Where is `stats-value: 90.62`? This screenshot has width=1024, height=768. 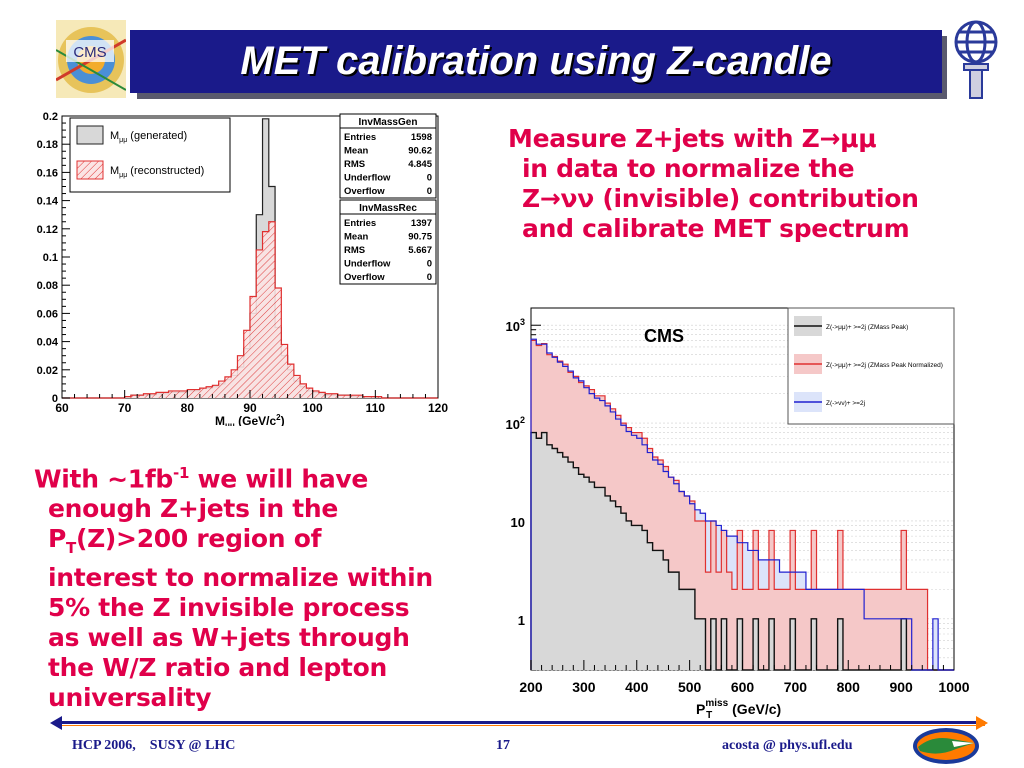
stats-value: 90.62 is located at coordinates (420, 151).